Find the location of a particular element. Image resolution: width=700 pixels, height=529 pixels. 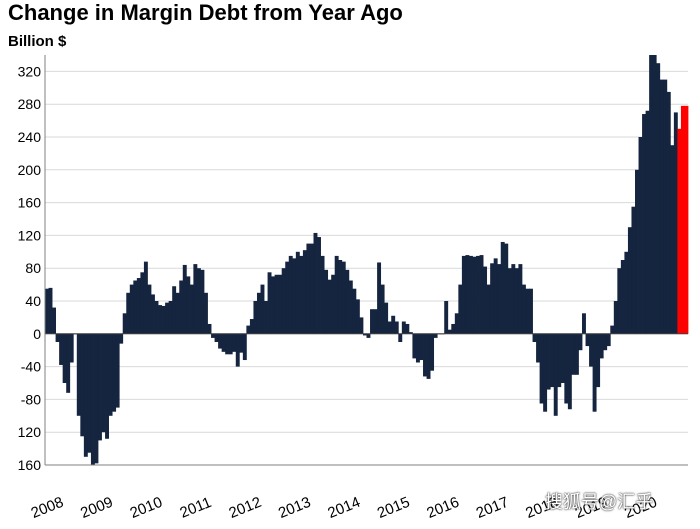

x-tick-label: 2011 is located at coordinates (196, 508).